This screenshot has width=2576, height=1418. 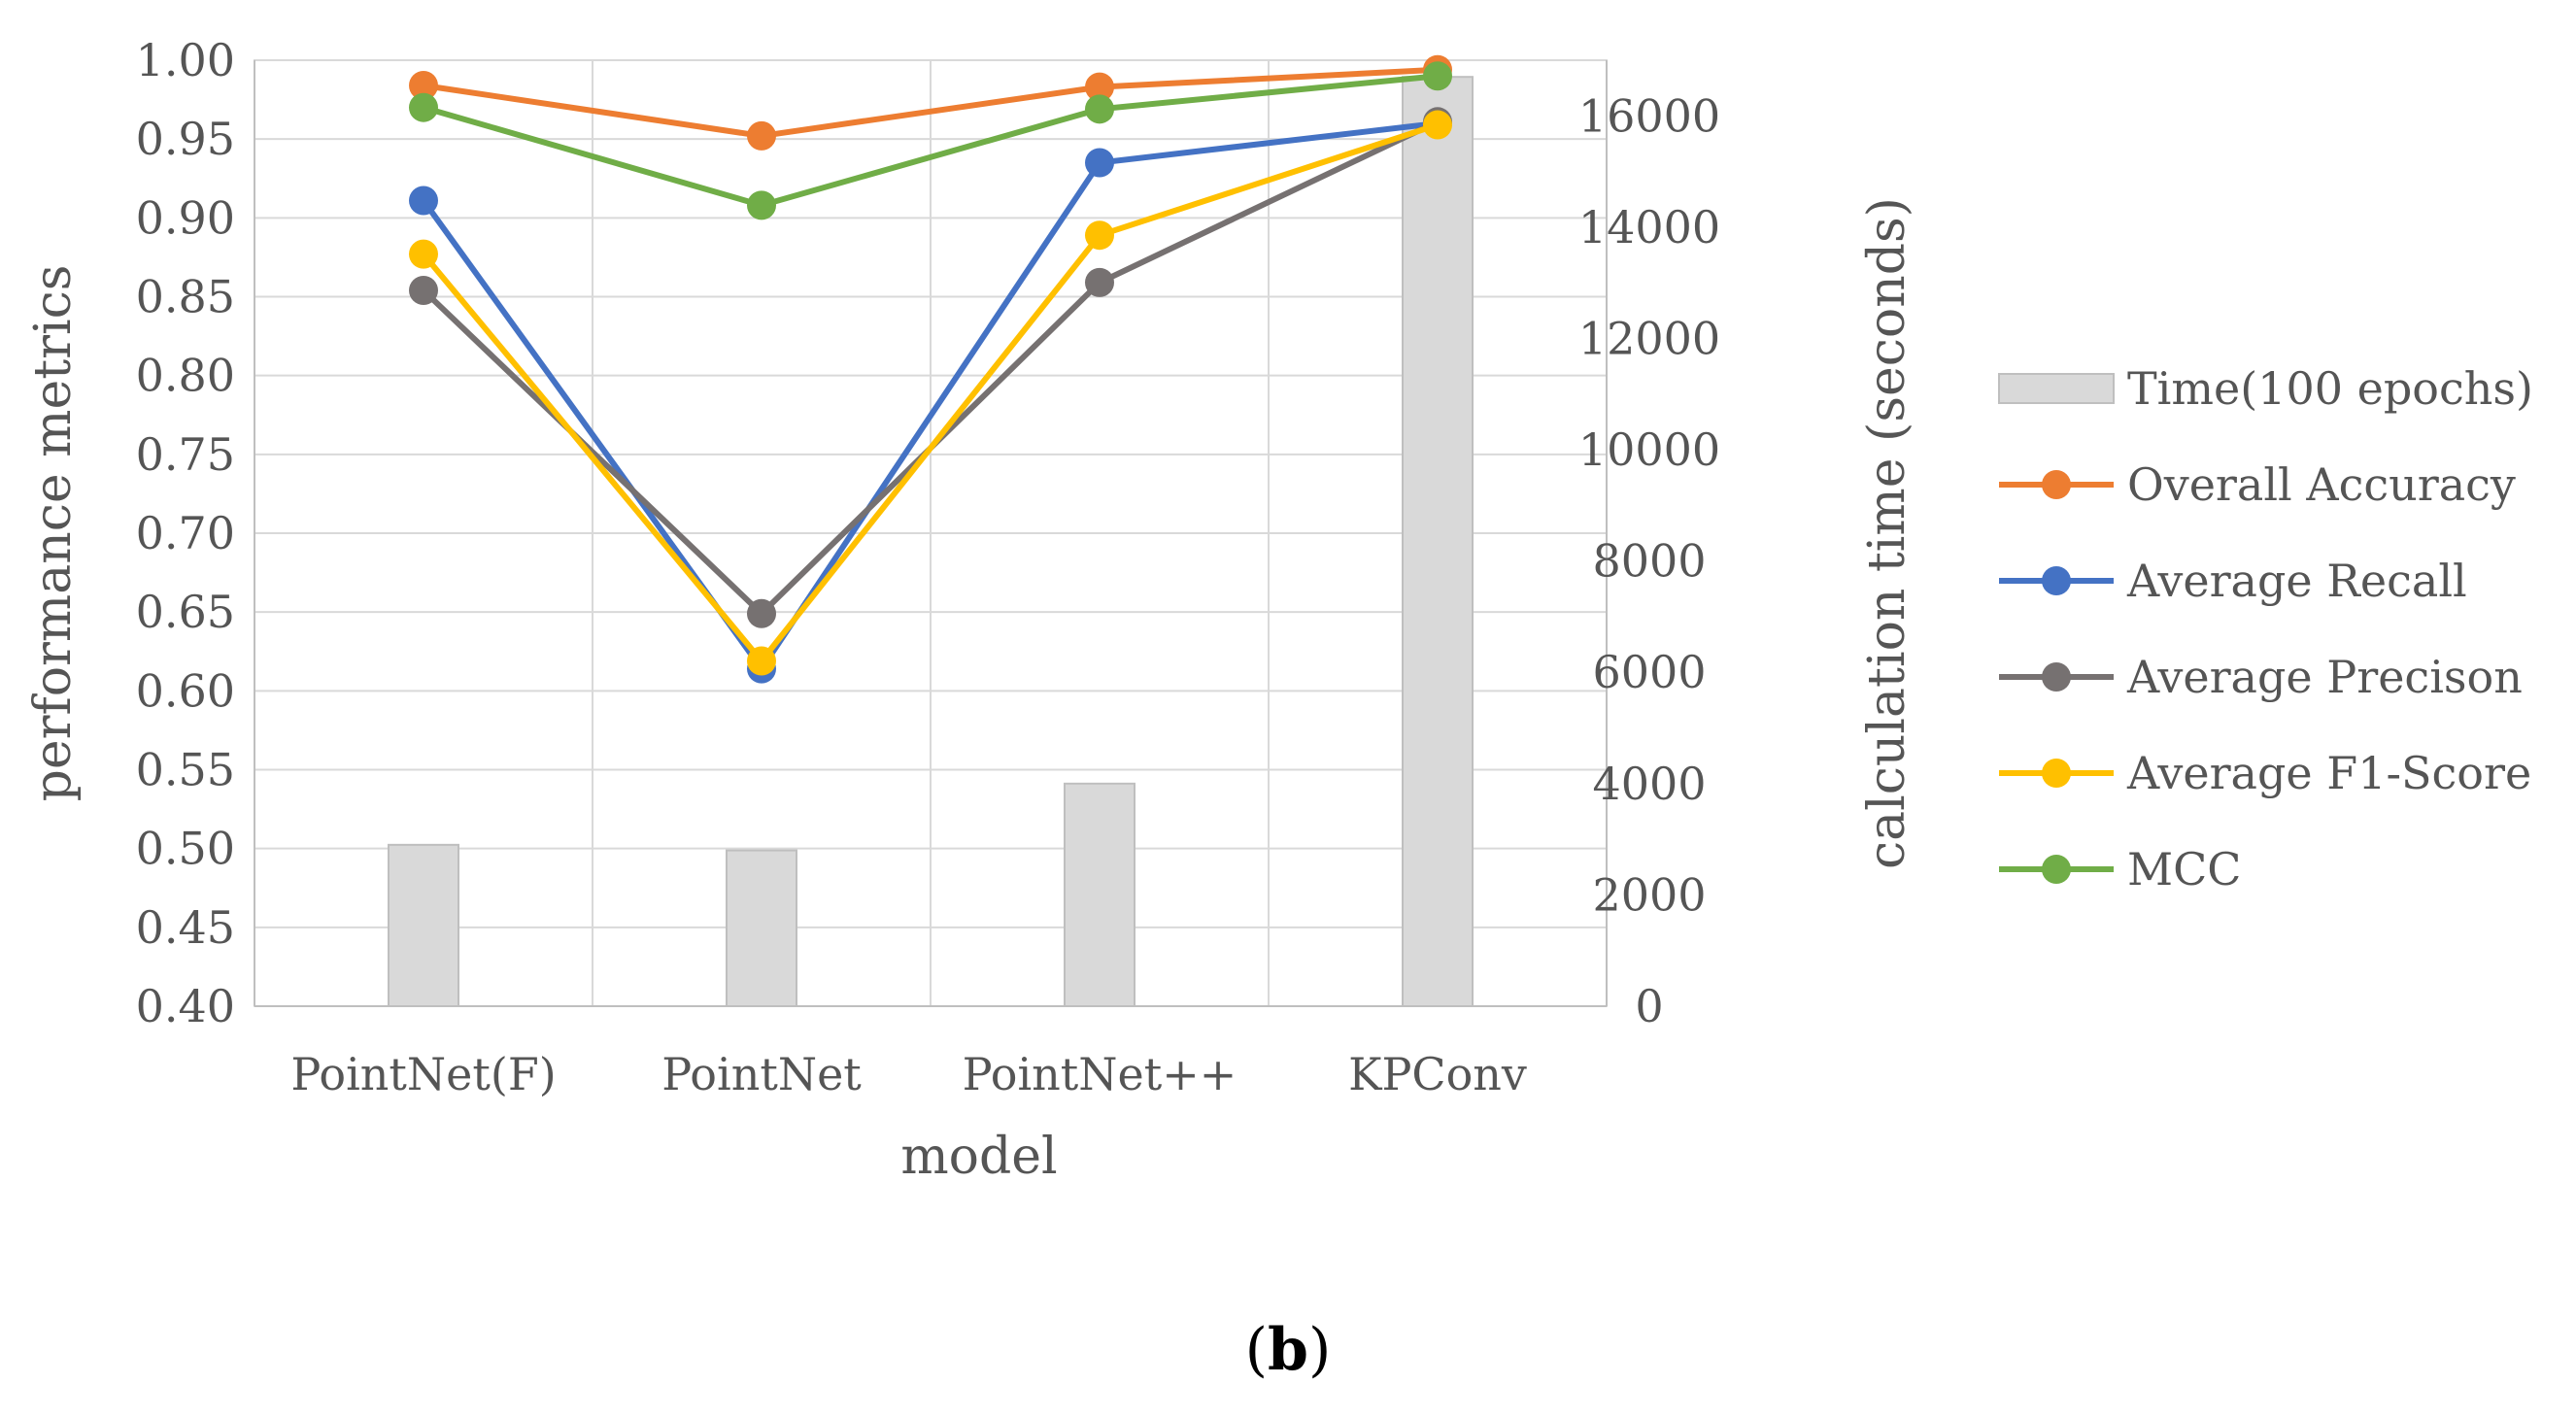 I want to click on legend-item-2: Average Recall, so click(x=2233, y=581).